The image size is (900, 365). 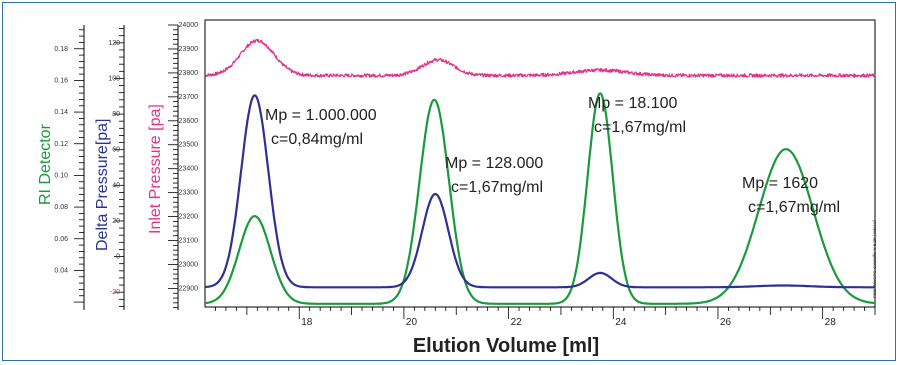 I want to click on peak-annotation-mp: Mp = 128.000, so click(x=494, y=163).